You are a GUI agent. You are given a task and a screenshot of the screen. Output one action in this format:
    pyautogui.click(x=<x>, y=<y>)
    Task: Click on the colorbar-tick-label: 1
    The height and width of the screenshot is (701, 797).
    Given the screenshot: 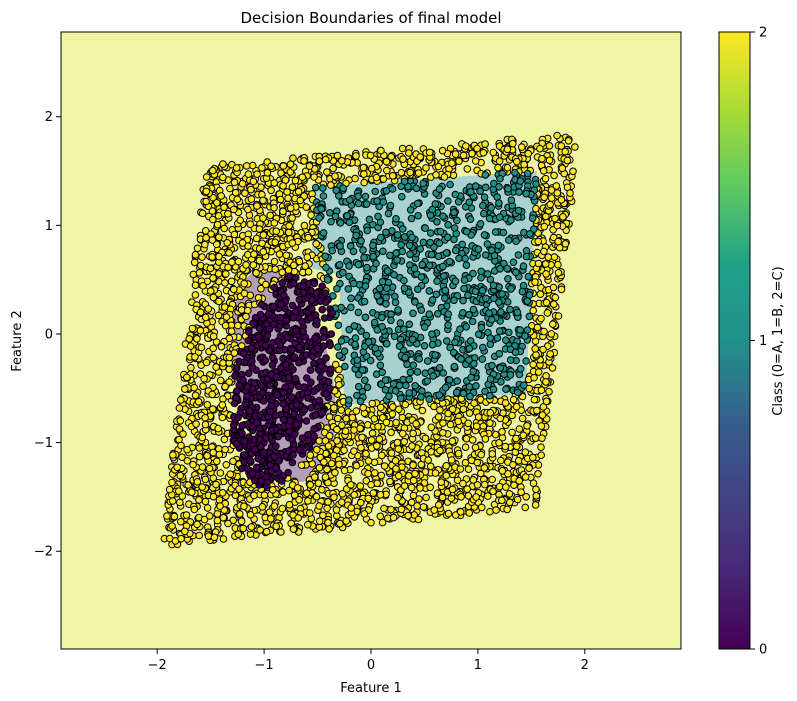 What is the action you would take?
    pyautogui.click(x=763, y=341)
    